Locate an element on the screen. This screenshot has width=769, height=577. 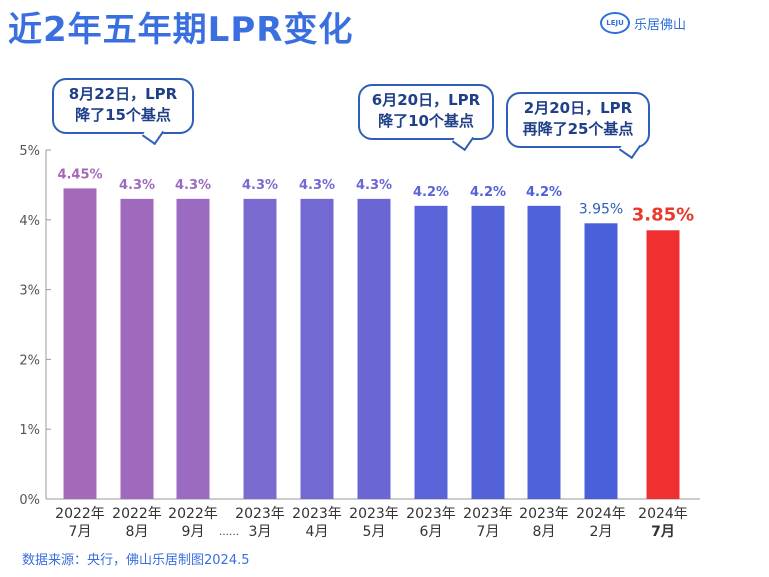
annotation-3-line2: 再降了25个基点 is located at coordinates (578, 129).